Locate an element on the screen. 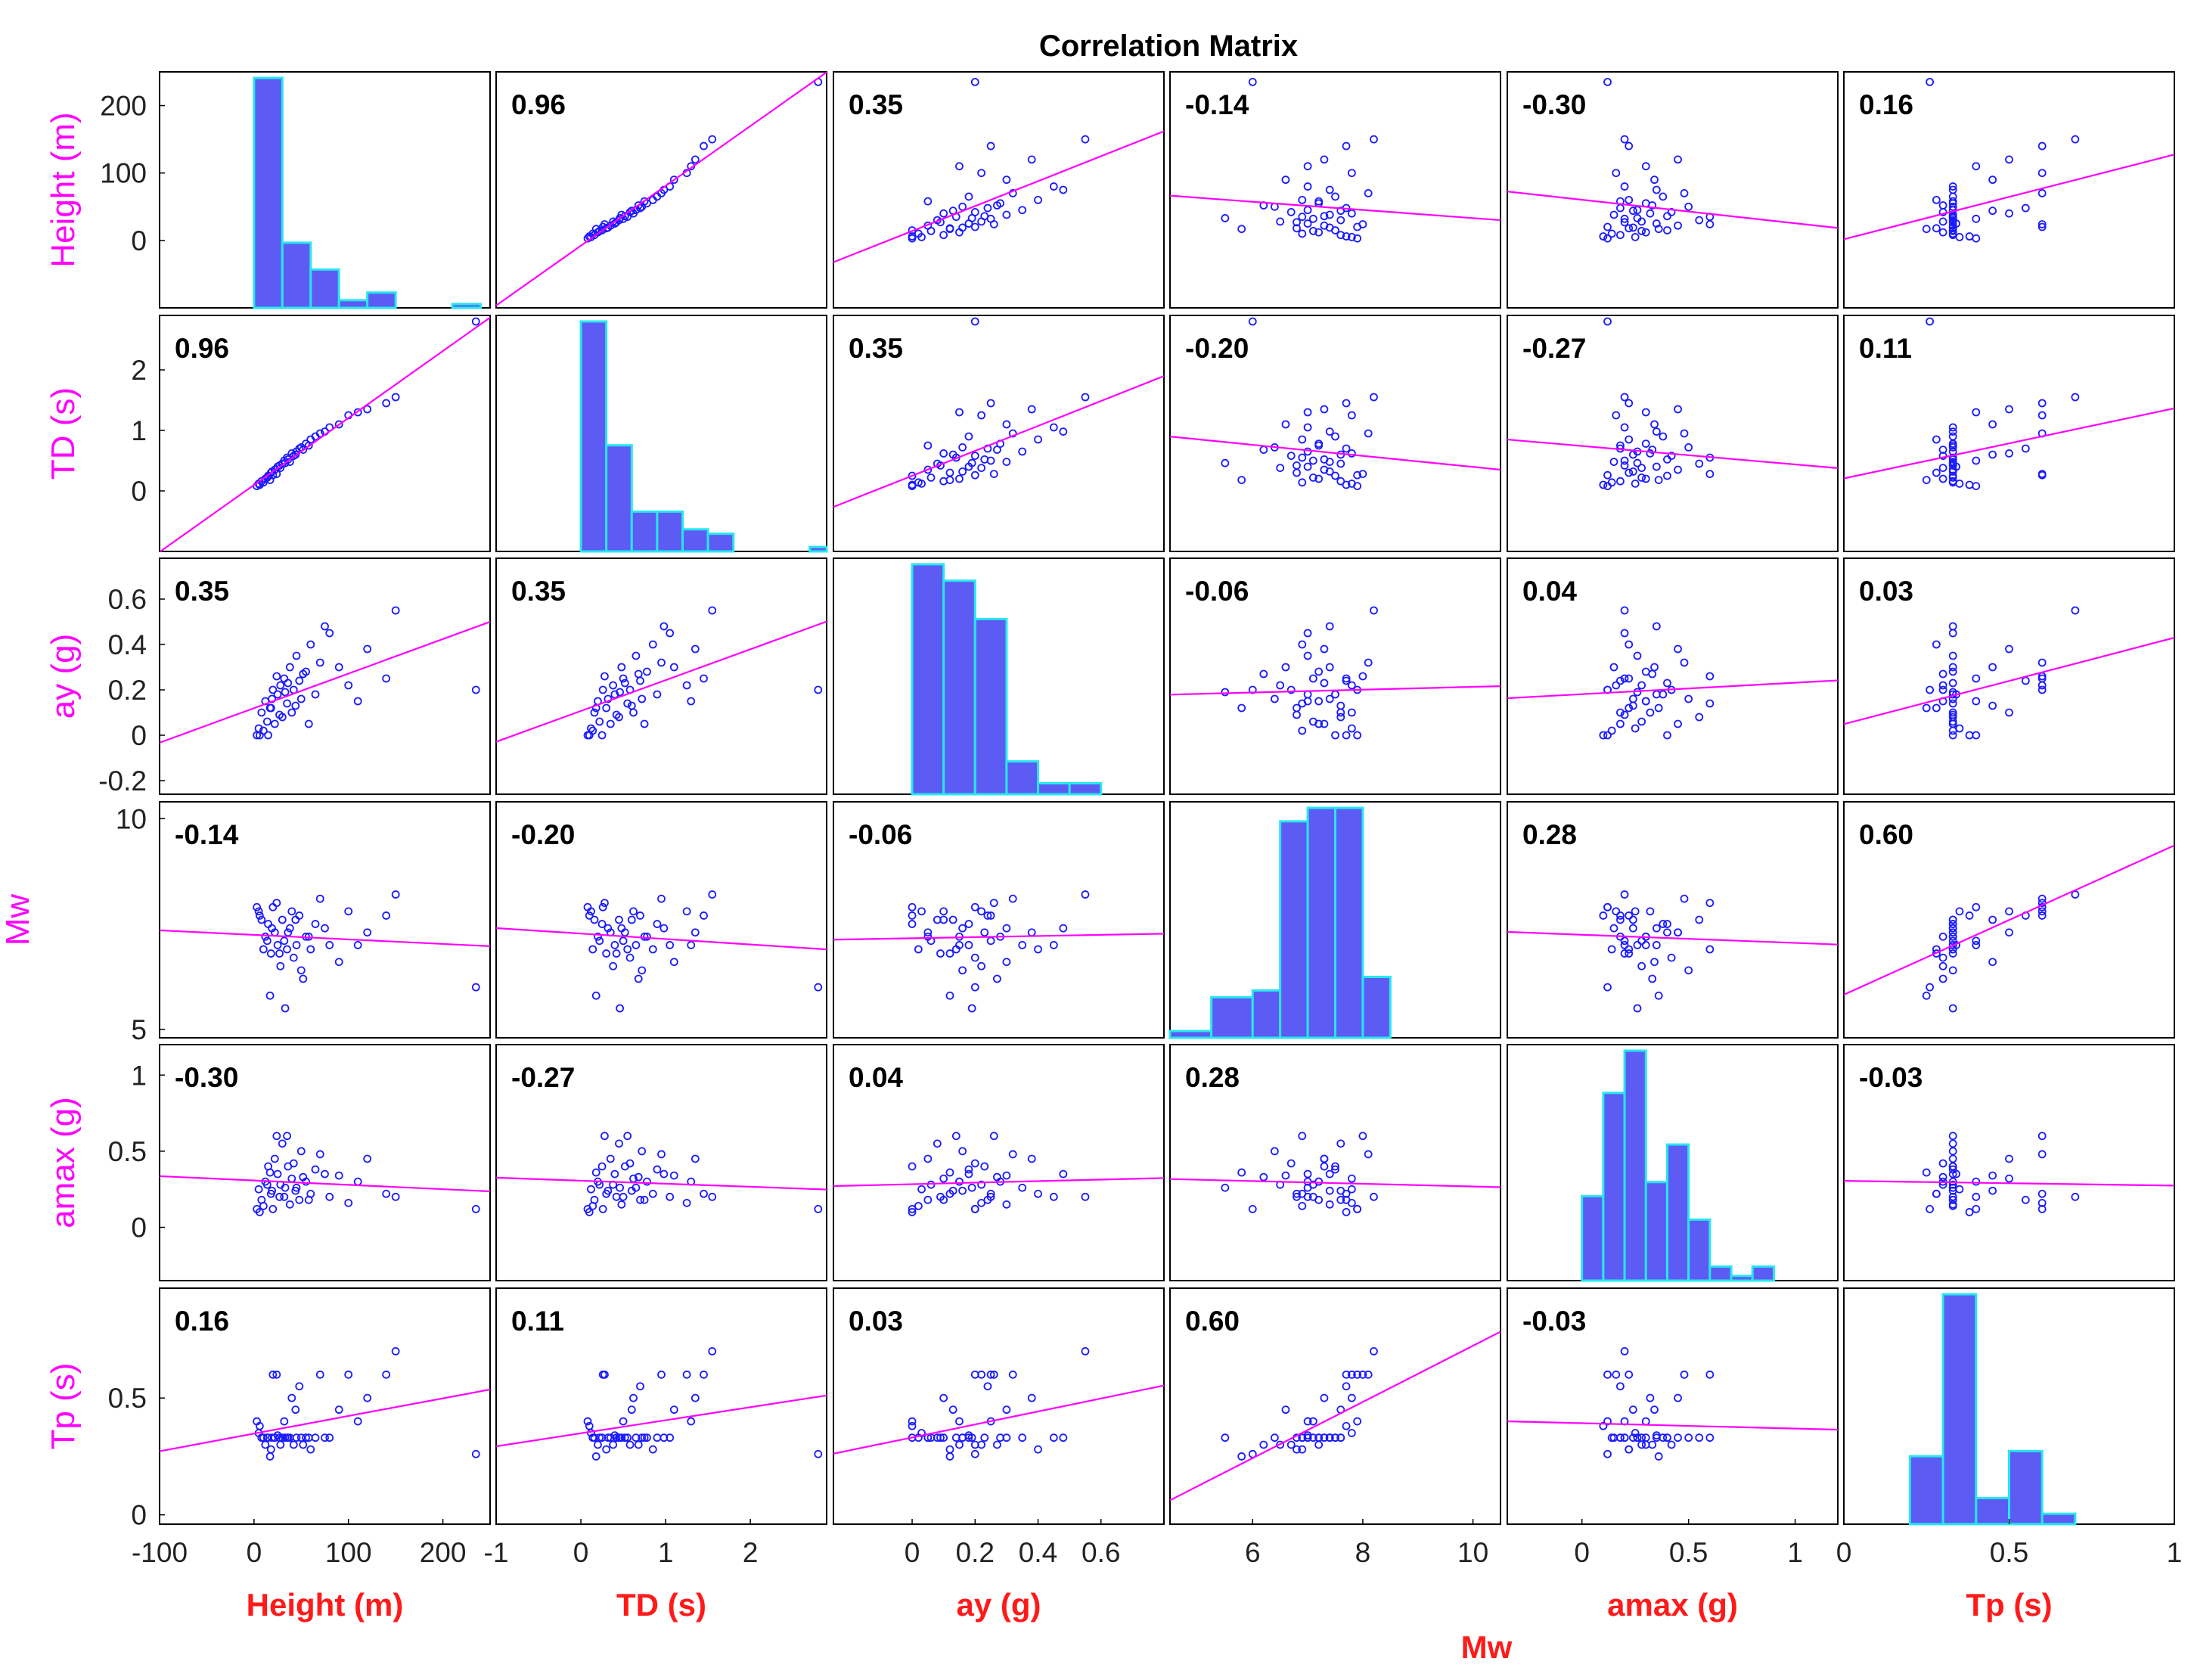 This screenshot has height=1680, width=2191. y-tick-label: 100 is located at coordinates (124, 173).